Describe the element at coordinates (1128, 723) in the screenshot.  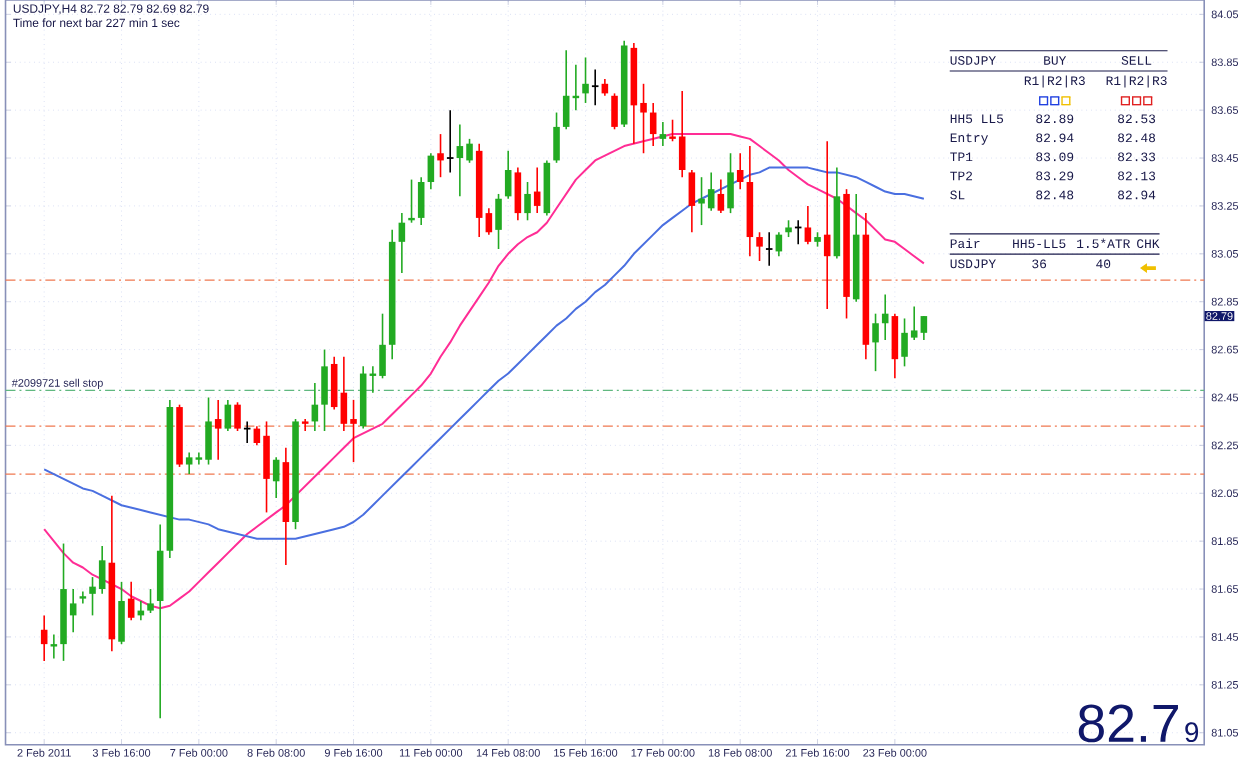
I see `text: 82.7` at that location.